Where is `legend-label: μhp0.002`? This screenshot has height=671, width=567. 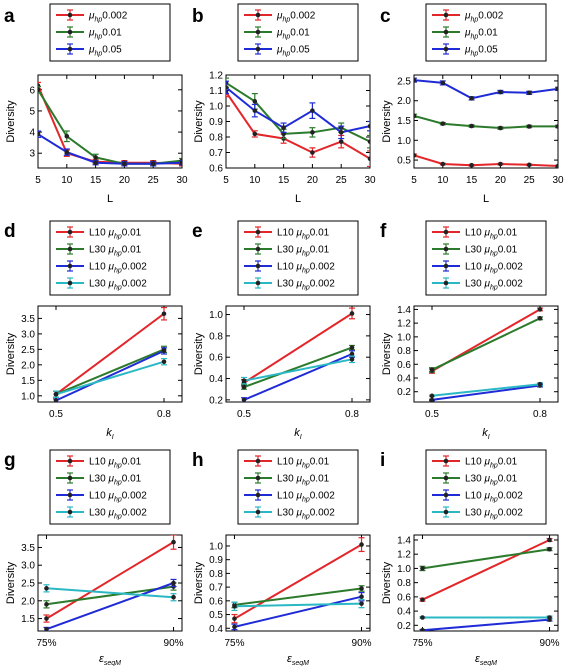
legend-label: μhp0.002 is located at coordinates (108, 17).